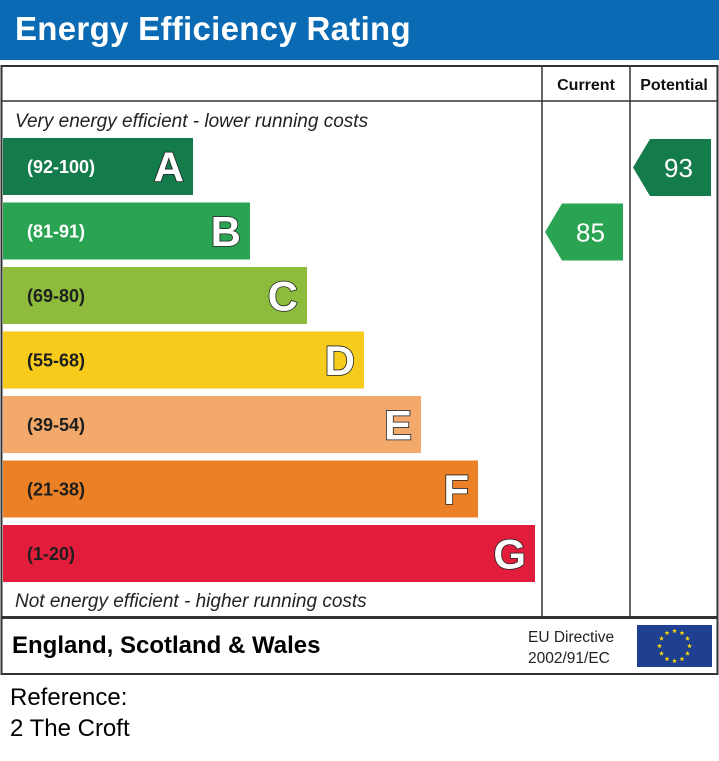 This screenshot has width=719, height=761. I want to click on band-e-letter: E, so click(398, 425).